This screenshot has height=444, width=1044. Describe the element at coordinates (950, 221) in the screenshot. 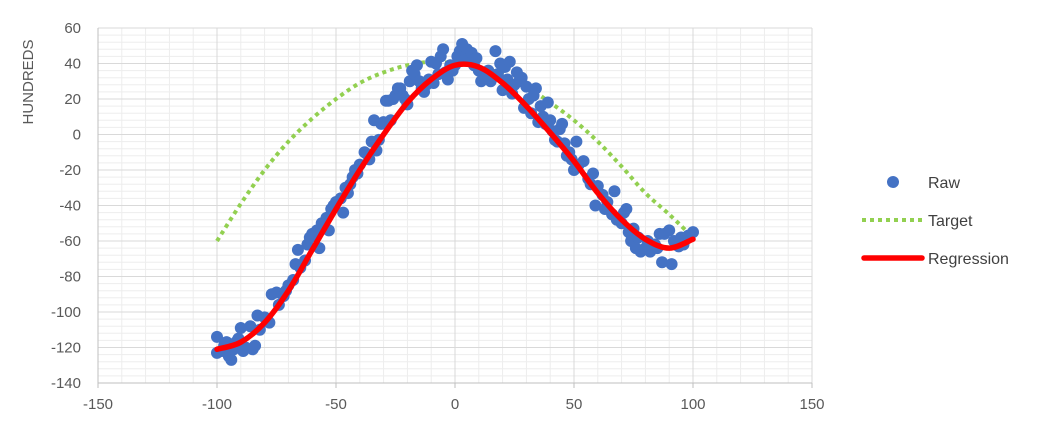

I see `legend-label-target: Target` at that location.